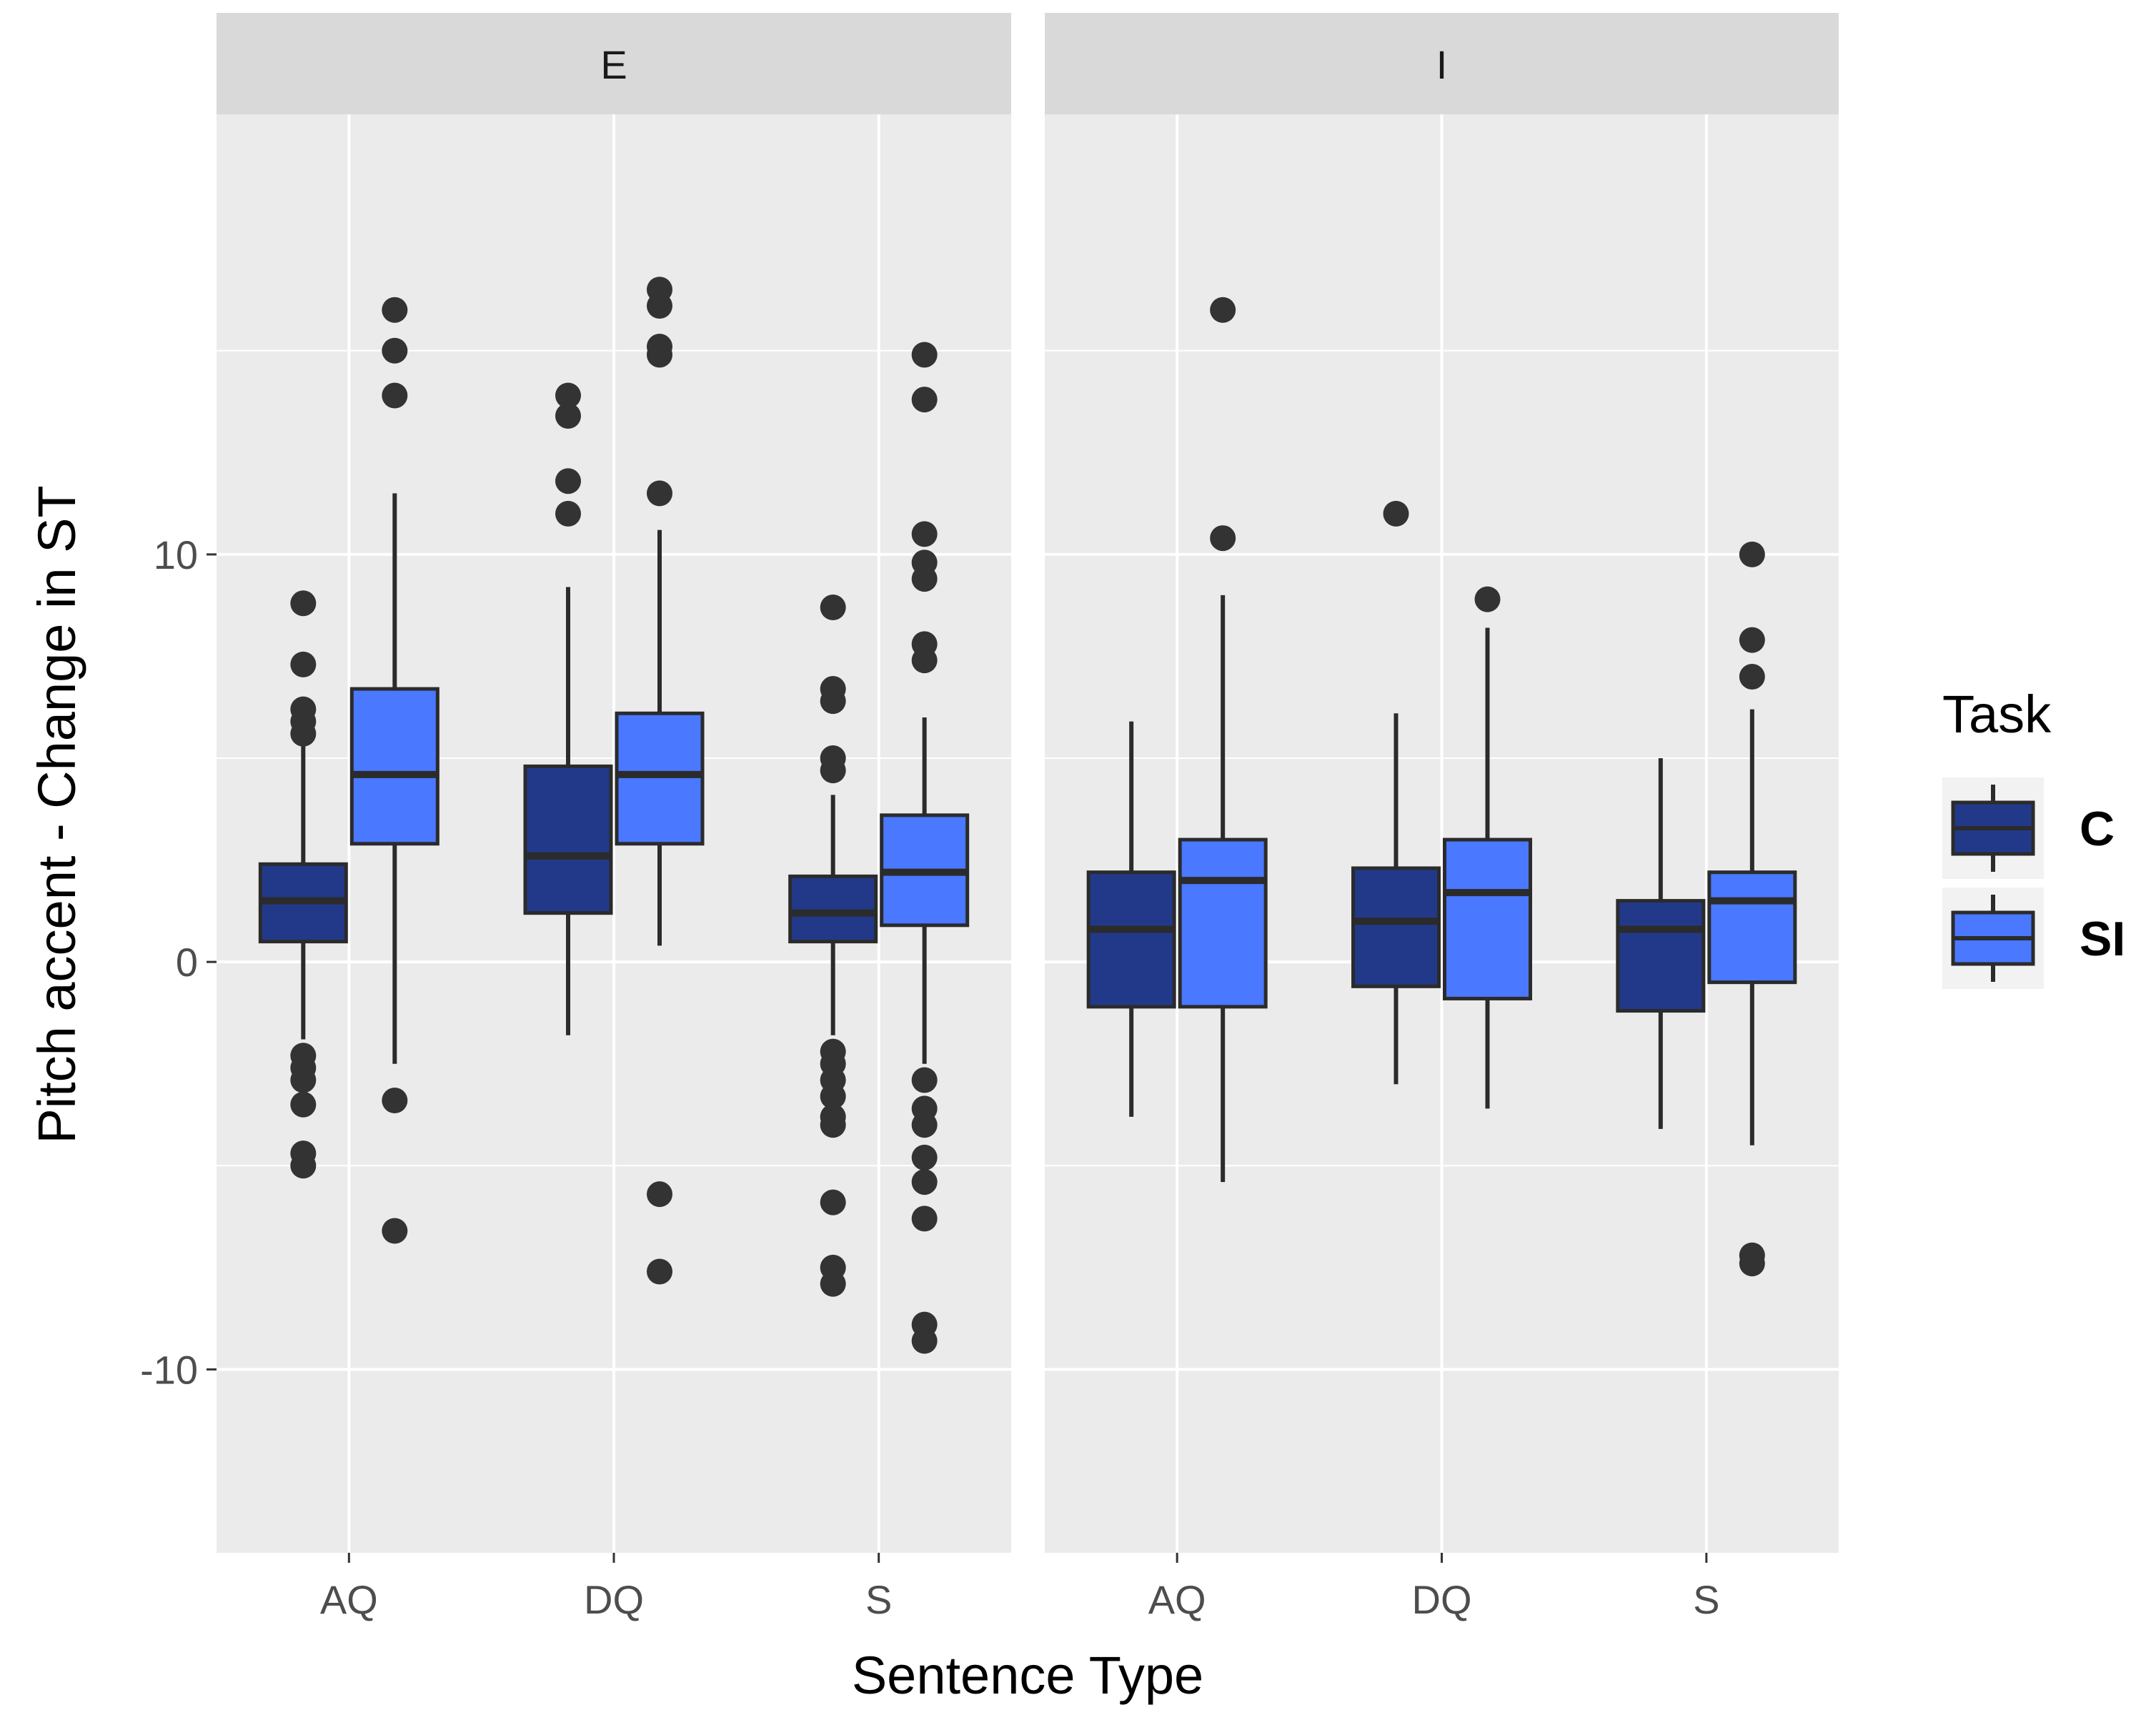 The height and width of the screenshot is (1735, 2156). Describe the element at coordinates (1997, 714) in the screenshot. I see `legend-title: Task` at that location.